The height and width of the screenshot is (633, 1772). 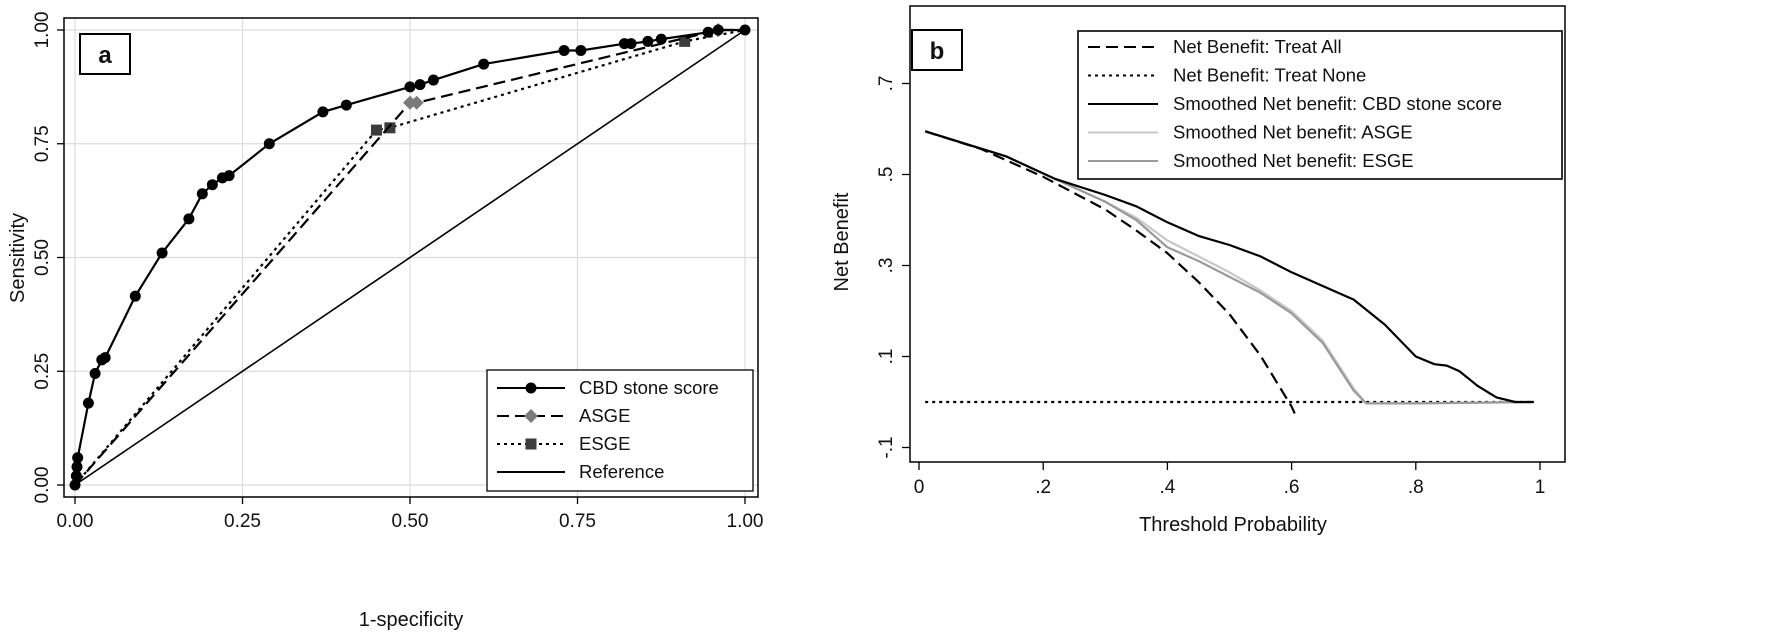 I want to click on dca-y-tick-label: .7, so click(x=886, y=84).